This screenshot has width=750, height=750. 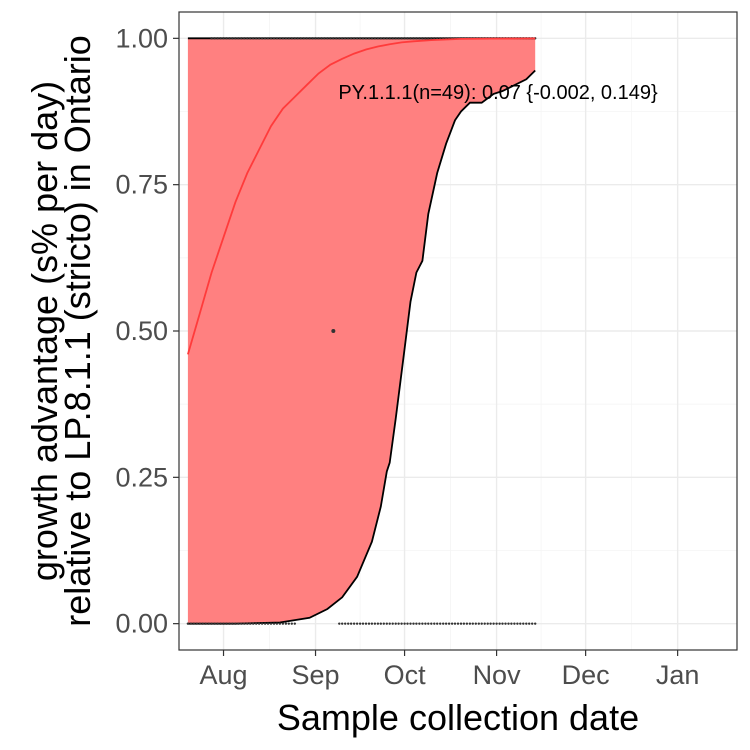 I want to click on x-tick-label: Aug, so click(x=223, y=675).